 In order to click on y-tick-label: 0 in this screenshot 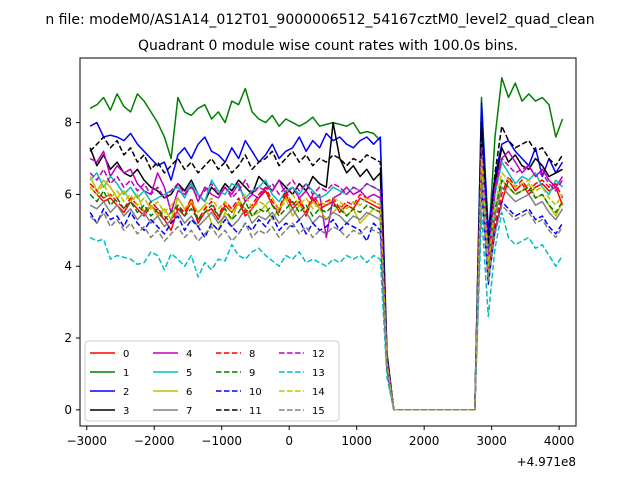, I will do `click(68, 410)`.